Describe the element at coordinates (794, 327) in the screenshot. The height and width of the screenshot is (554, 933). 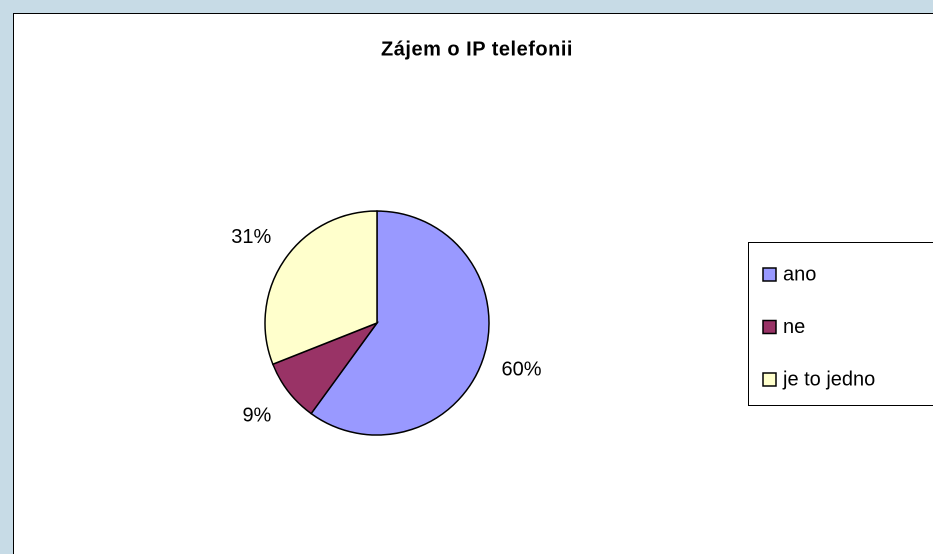
I see `legend-label: ne` at that location.